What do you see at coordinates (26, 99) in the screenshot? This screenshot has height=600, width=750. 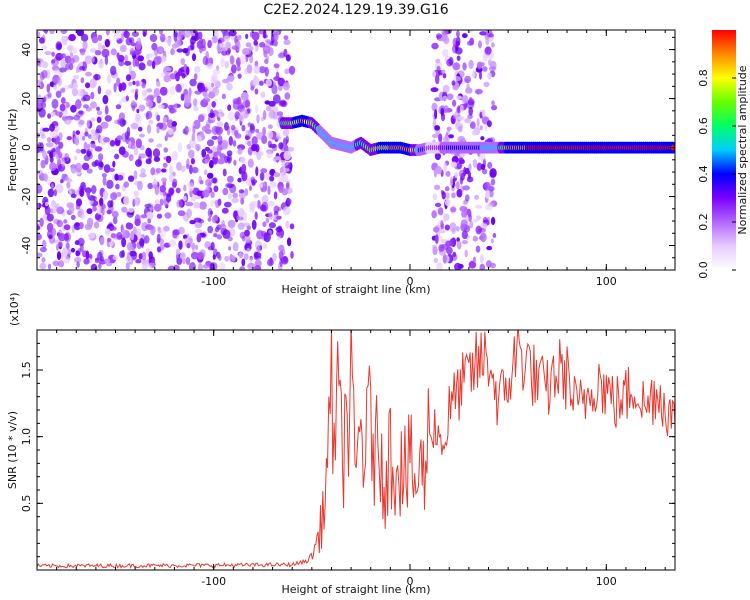 I see `y-tick-label: 20` at bounding box center [26, 99].